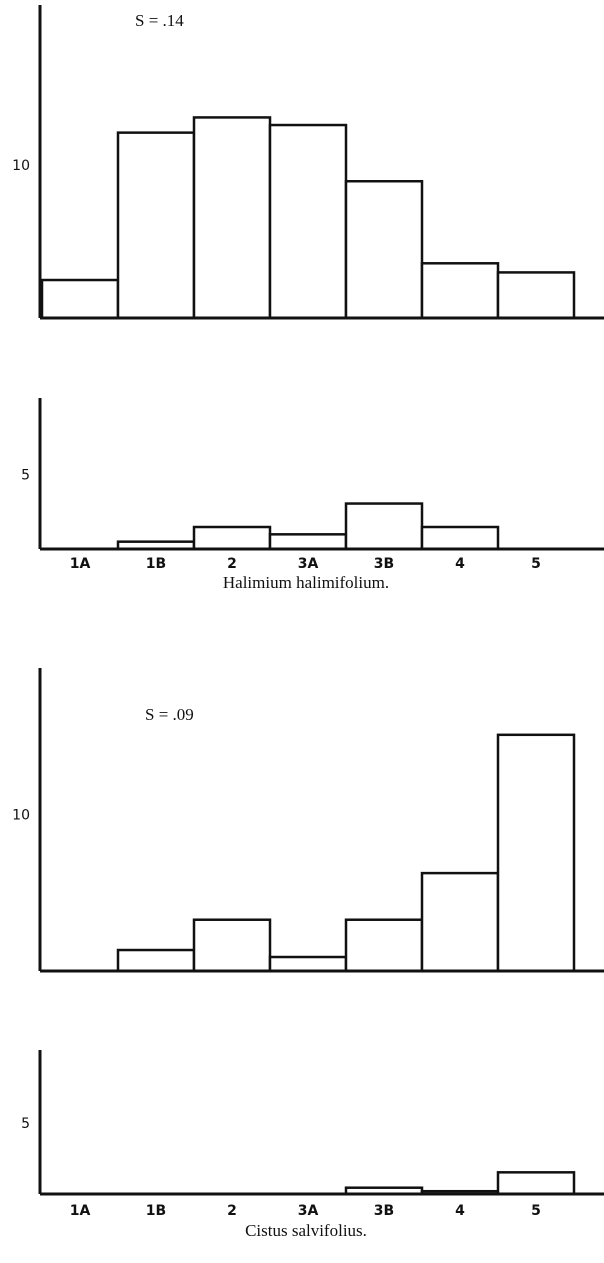 This screenshot has height=1263, width=604. I want to click on caption: Halimium halimifolium., so click(306, 582).